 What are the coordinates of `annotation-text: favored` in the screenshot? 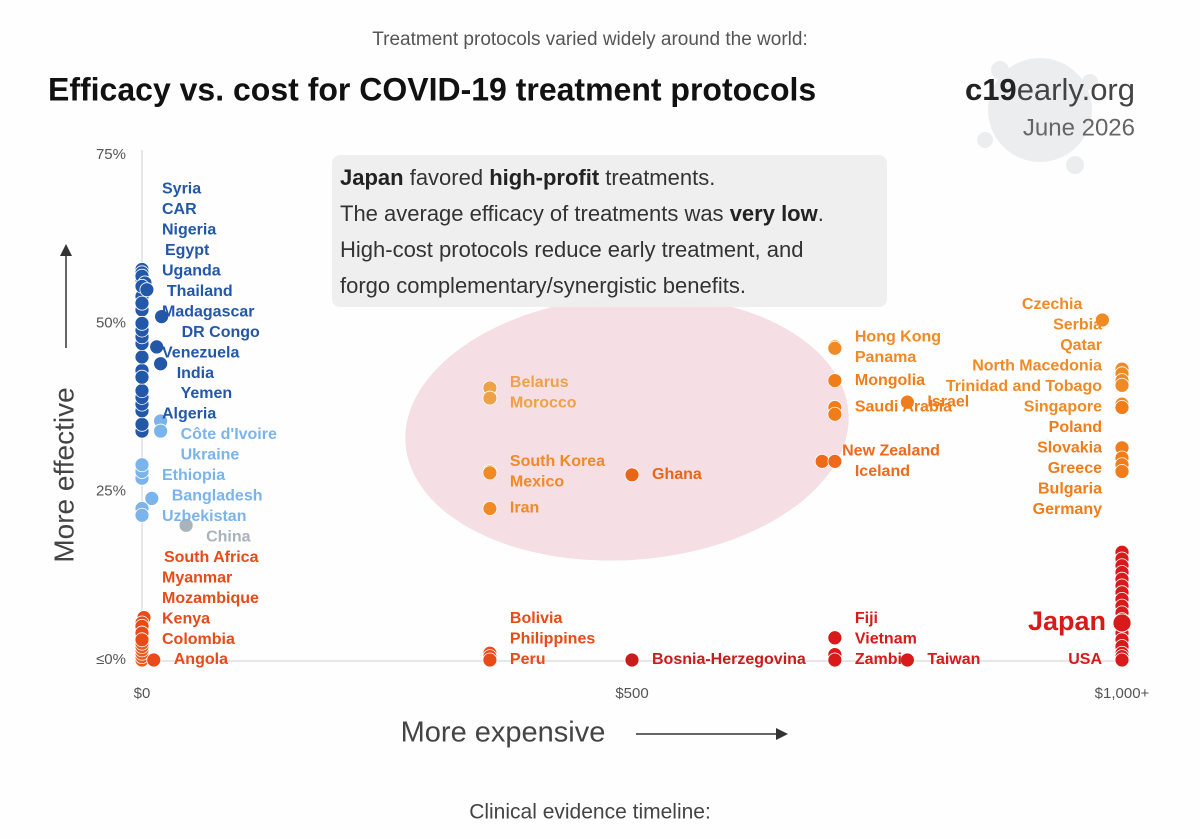 It's located at (447, 177).